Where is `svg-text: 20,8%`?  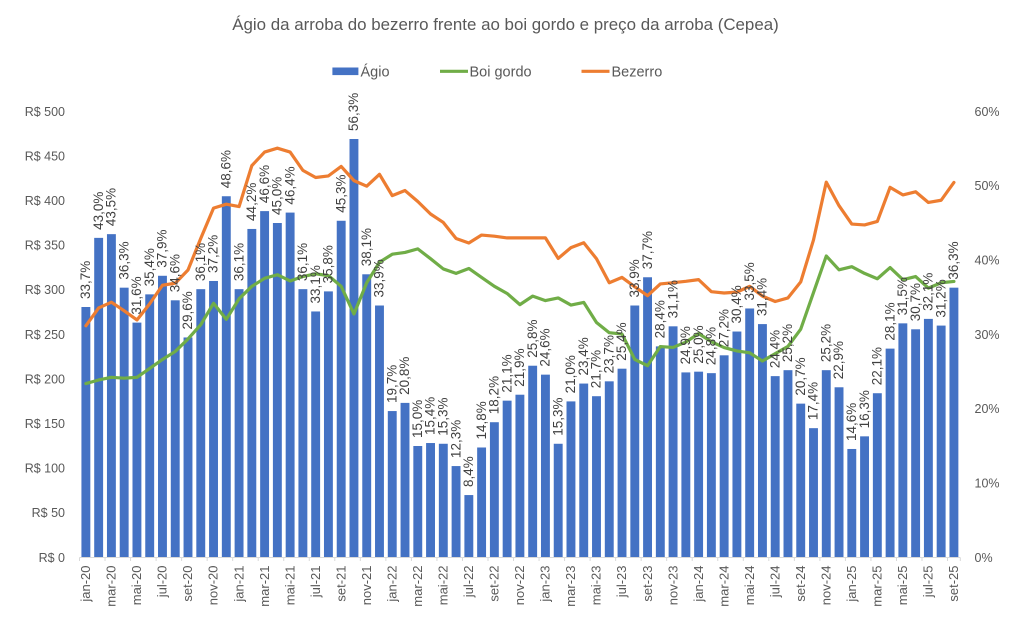 svg-text: 20,8% is located at coordinates (404, 376).